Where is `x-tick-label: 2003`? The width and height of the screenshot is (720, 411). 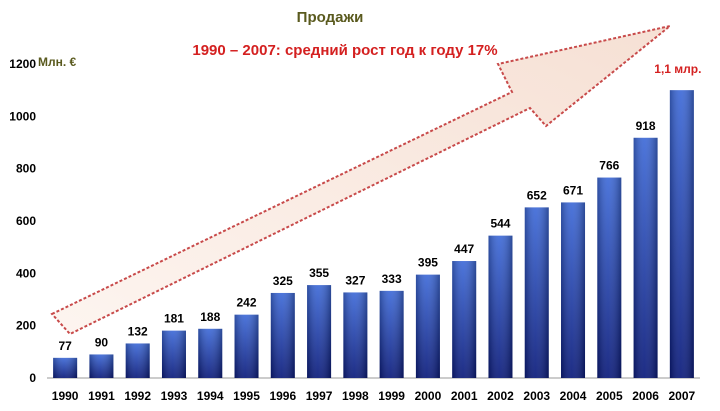
x-tick-label: 2003 is located at coordinates (536, 396).